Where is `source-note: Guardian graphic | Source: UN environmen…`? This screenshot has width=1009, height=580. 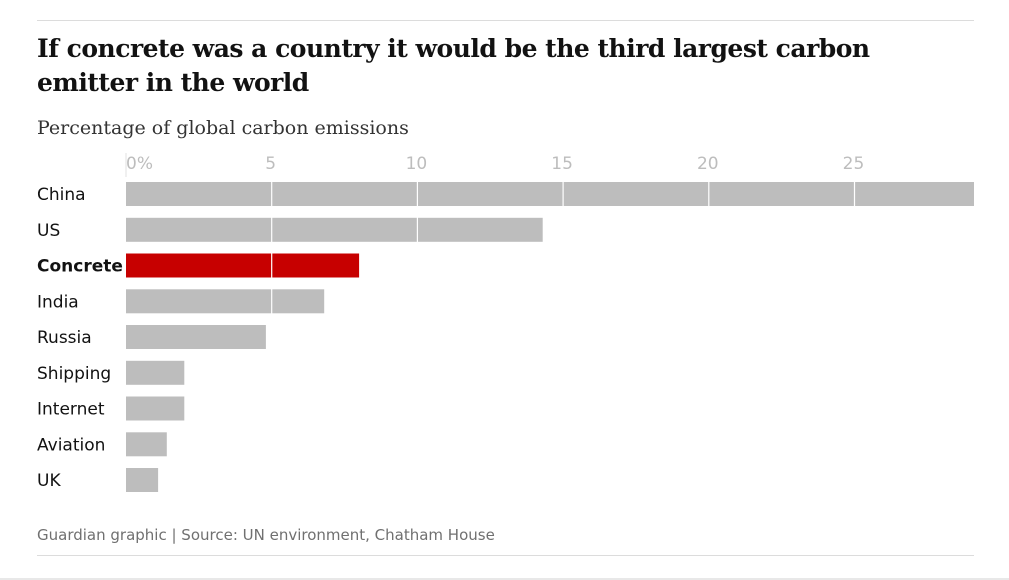 source-note: Guardian graphic | Source: UN environmen… is located at coordinates (266, 535).